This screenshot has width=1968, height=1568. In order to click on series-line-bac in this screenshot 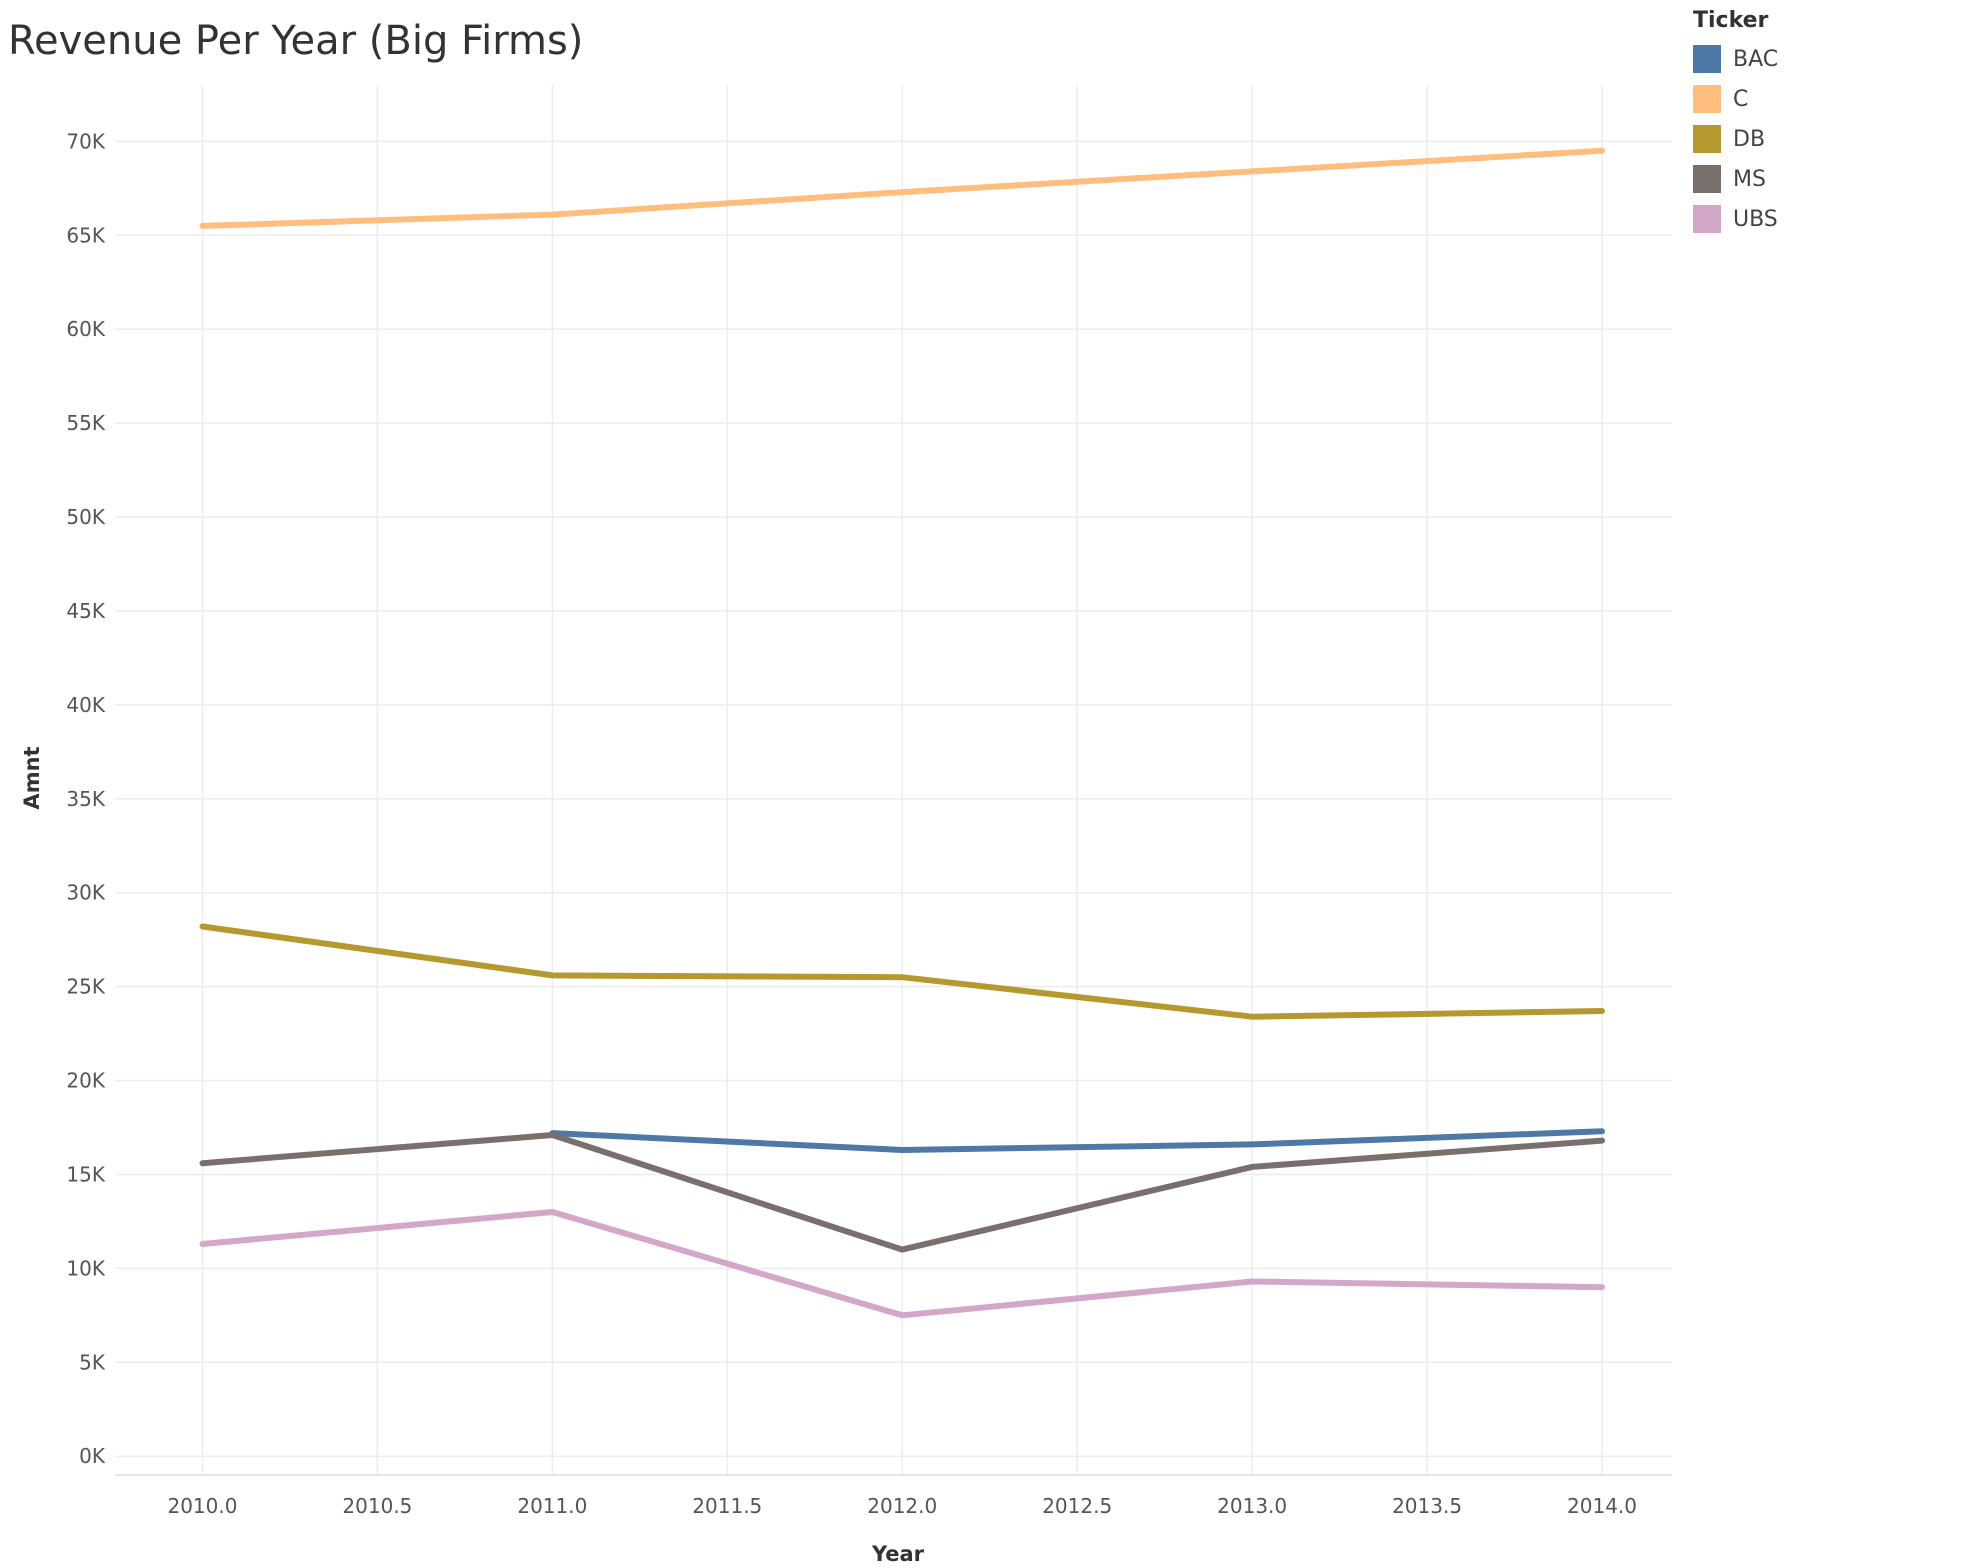, I will do `click(1077, 1140)`.